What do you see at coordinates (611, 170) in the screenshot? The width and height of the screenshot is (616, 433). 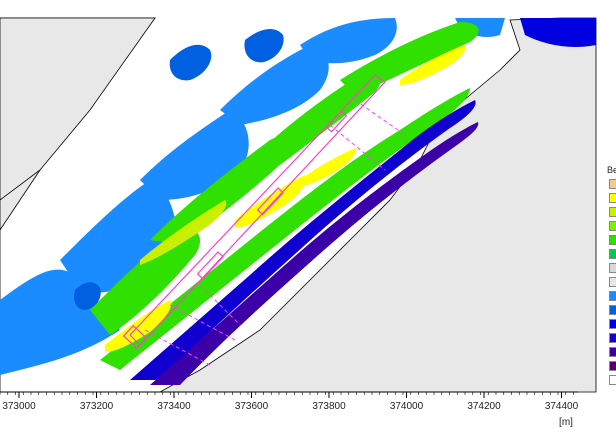 I see `legend-title: Be` at bounding box center [611, 170].